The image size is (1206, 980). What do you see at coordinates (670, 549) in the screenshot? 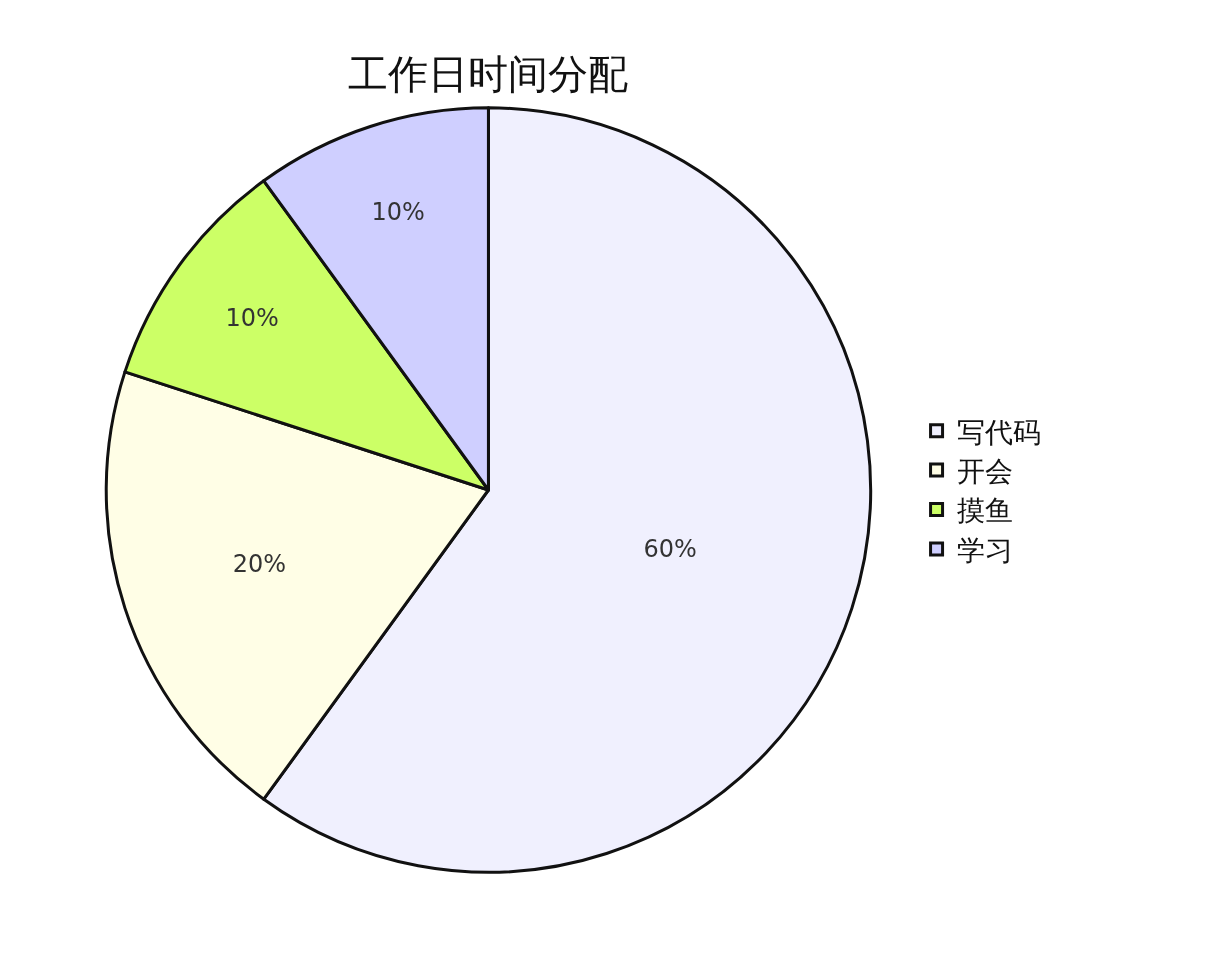
I see `data-label: 60%` at bounding box center [670, 549].